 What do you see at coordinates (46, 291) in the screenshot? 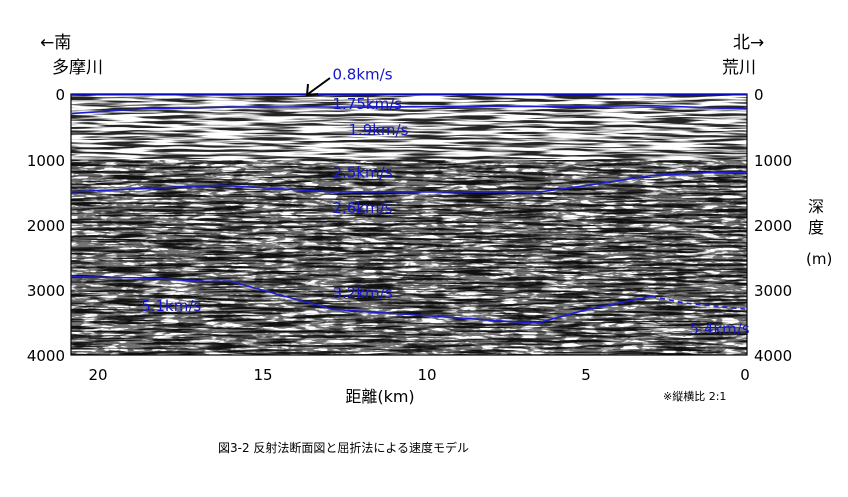
I see `left-tick-3000: 3000` at bounding box center [46, 291].